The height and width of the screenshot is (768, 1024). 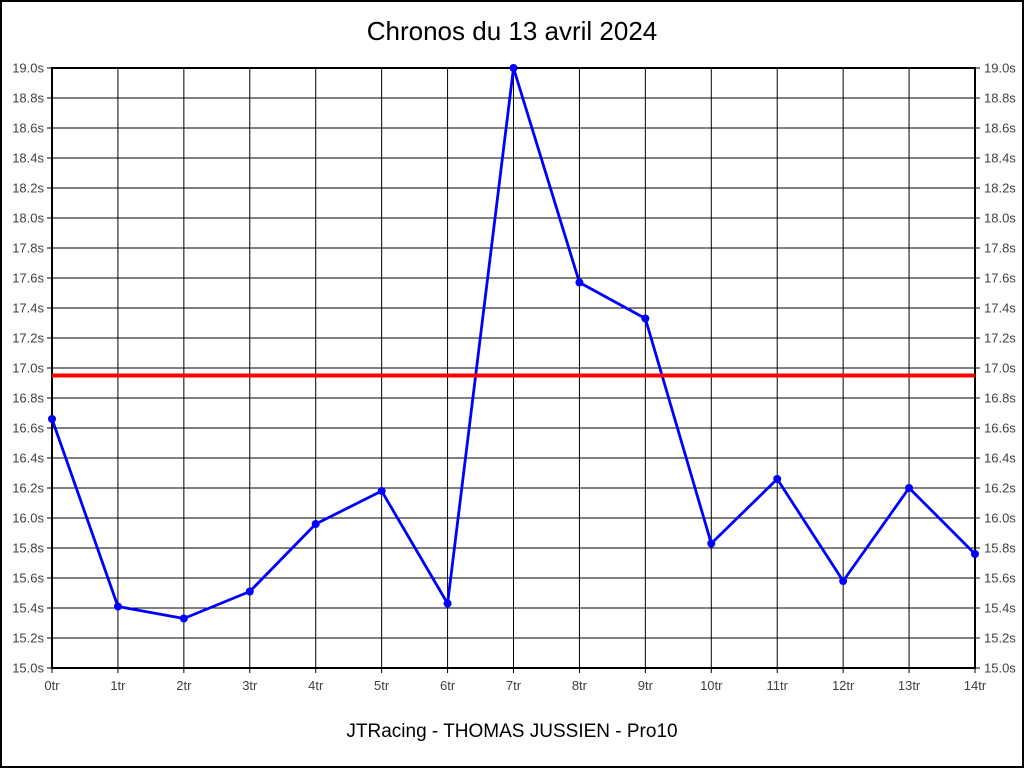 What do you see at coordinates (28, 338) in the screenshot?
I see `y-tick-label-left: 17.2s` at bounding box center [28, 338].